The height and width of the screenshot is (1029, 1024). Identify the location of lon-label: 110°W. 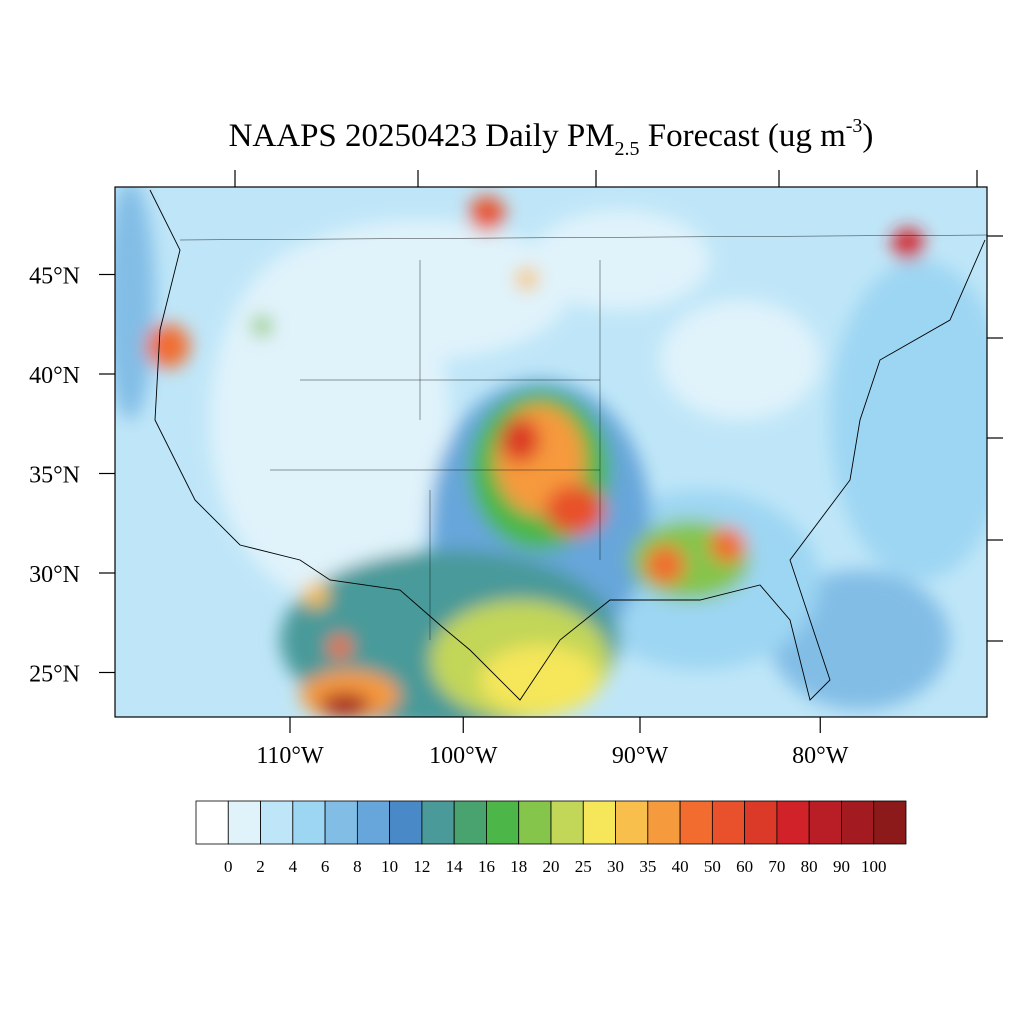
(290, 756).